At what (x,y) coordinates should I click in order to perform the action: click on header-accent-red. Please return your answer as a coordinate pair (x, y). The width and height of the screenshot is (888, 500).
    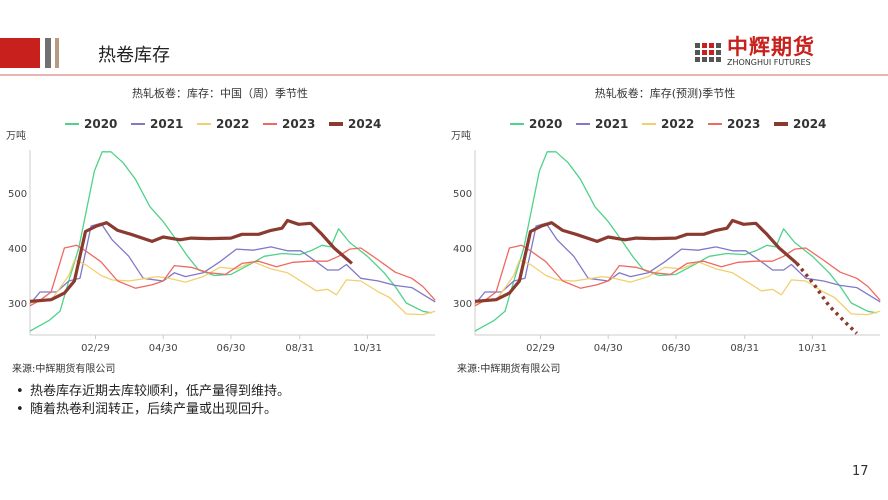
    Looking at the image, I should click on (20, 53).